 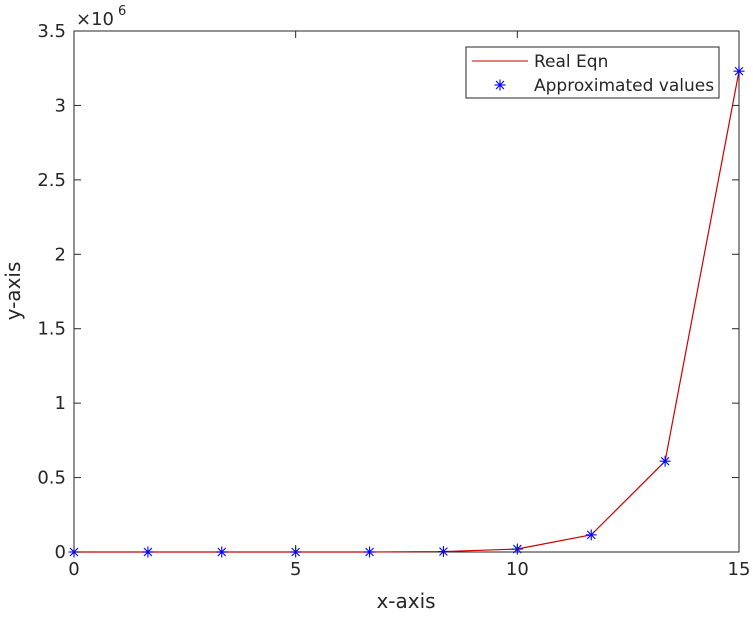 I want to click on x-tick-label: 0, so click(x=73, y=569).